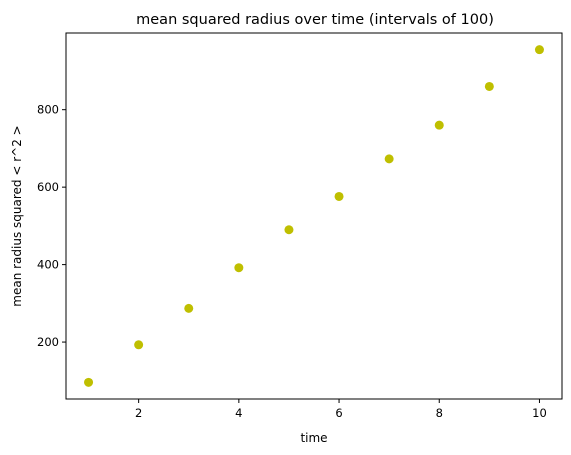 The height and width of the screenshot is (455, 571). What do you see at coordinates (439, 413) in the screenshot?
I see `x-tick-label: 8` at bounding box center [439, 413].